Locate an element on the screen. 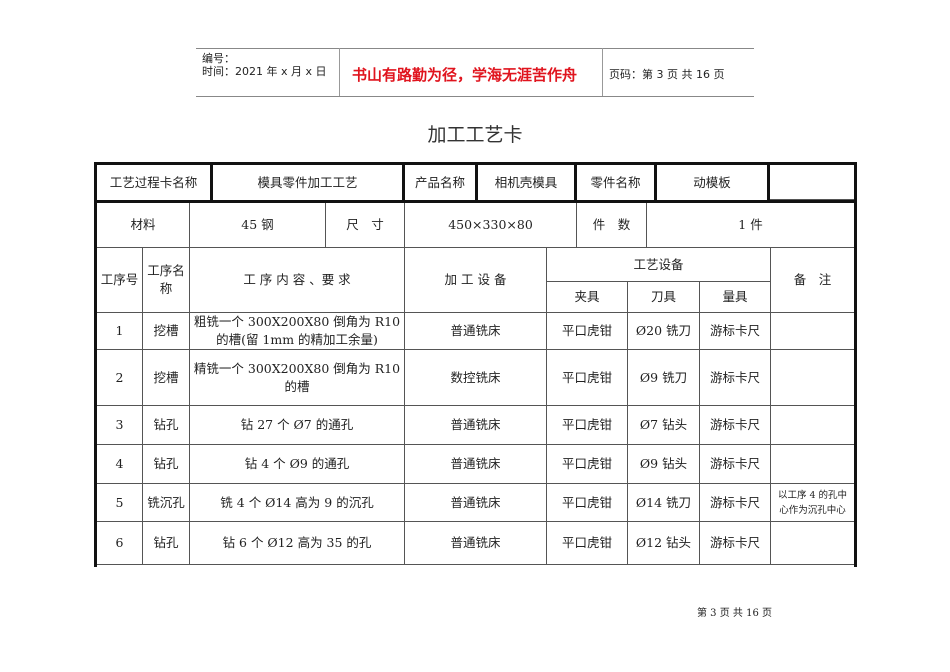 This screenshot has height=672, width=950. col-tool: 刀具 is located at coordinates (664, 297).